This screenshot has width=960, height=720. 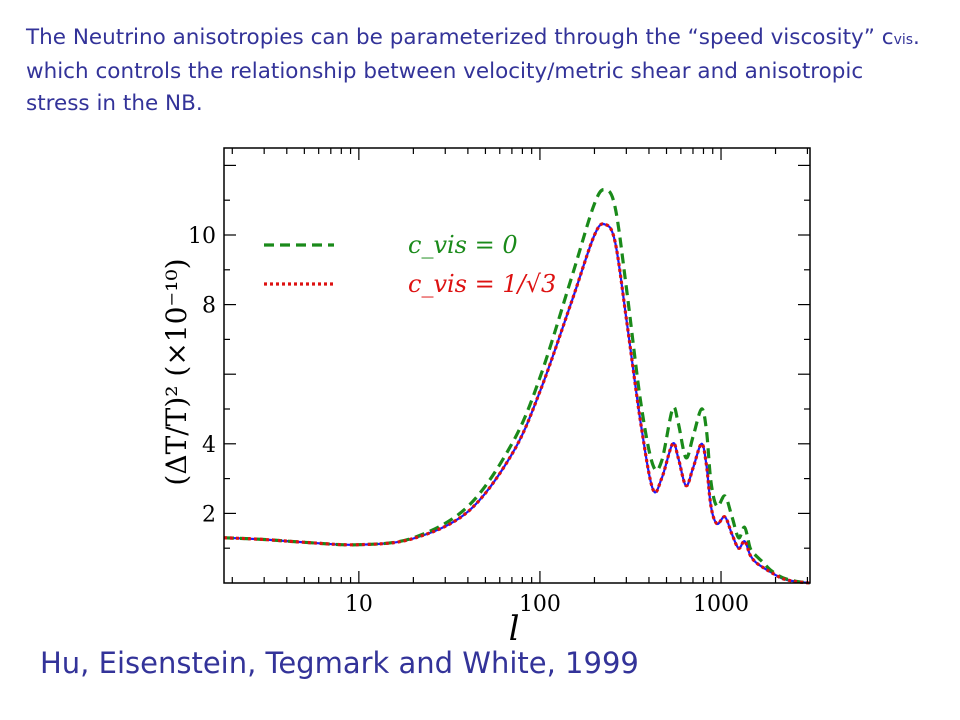 What do you see at coordinates (339, 663) in the screenshot?
I see `citation-credit: Hu, Eisenstein, Tegmark and White, 1999` at bounding box center [339, 663].